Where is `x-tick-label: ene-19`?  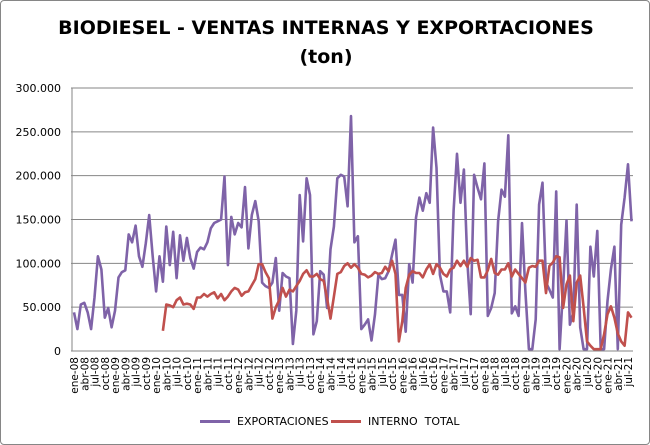
x-tick-label: ene-19 is located at coordinates (526, 375).